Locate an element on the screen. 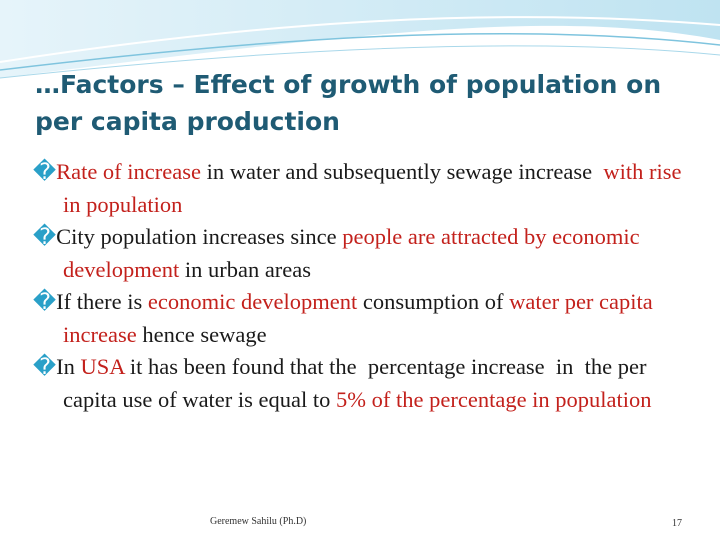  bullet-text: water per capita increase is located at coordinates (361, 318).